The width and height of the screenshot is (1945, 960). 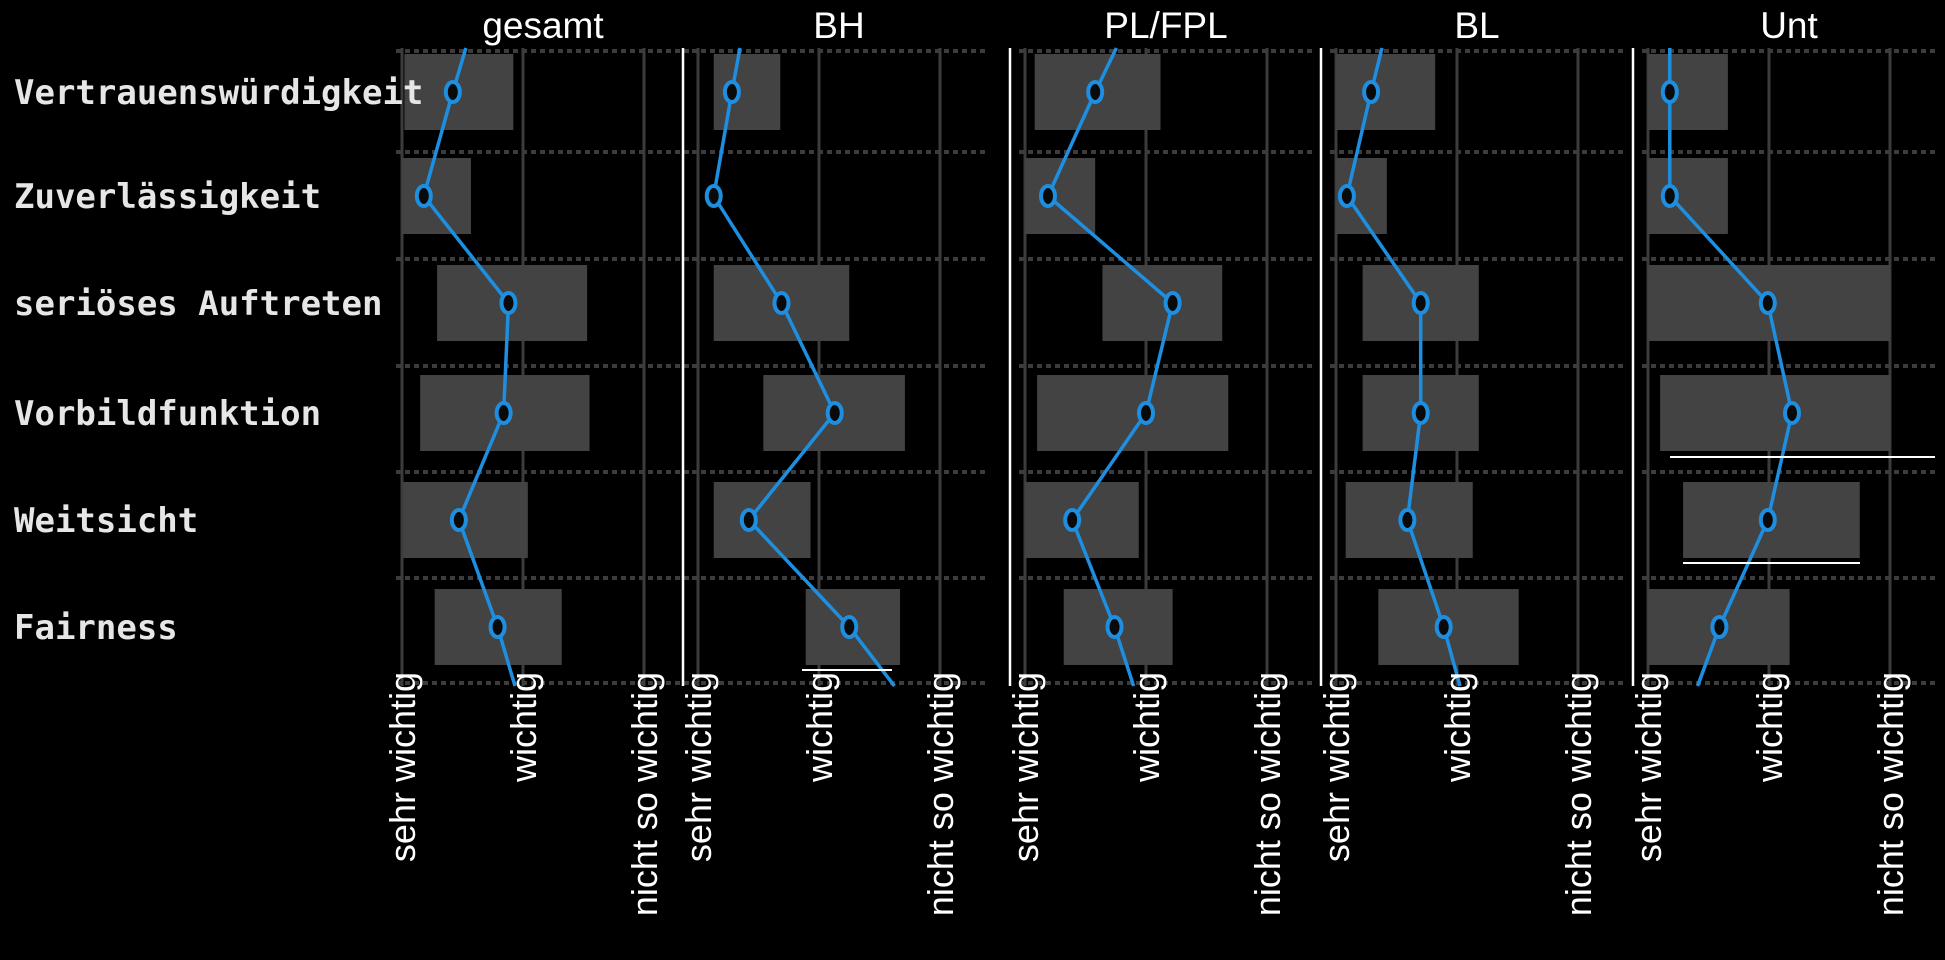 What do you see at coordinates (1443, 627) in the screenshot?
I see `data-point-bl-fairness` at bounding box center [1443, 627].